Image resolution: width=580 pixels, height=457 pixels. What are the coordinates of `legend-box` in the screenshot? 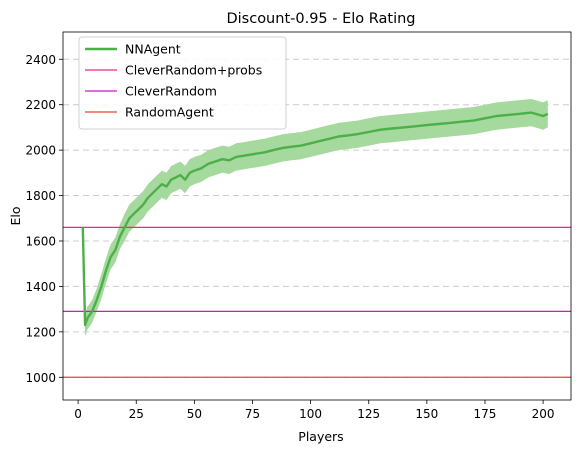 It's located at (182, 83).